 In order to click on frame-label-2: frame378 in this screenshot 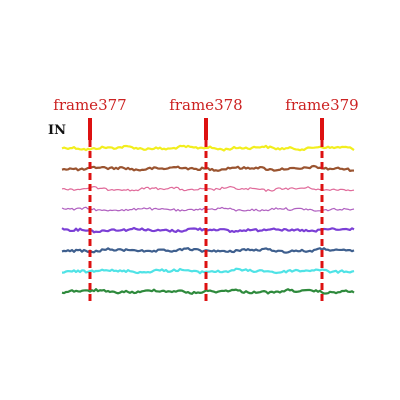, I will do `click(205, 105)`.